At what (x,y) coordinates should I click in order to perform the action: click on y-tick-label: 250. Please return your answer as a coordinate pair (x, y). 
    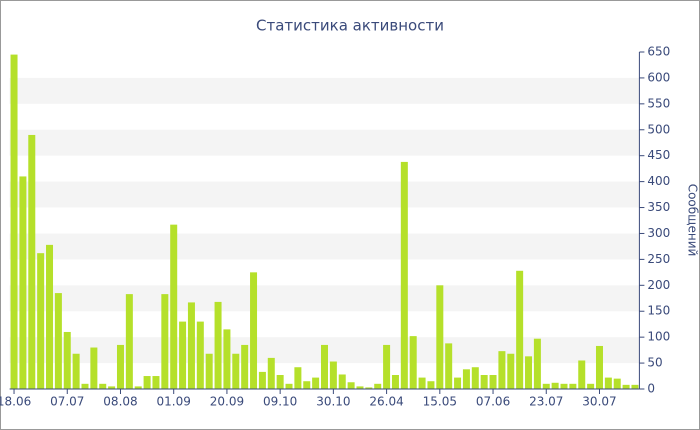
    Looking at the image, I should click on (658, 259).